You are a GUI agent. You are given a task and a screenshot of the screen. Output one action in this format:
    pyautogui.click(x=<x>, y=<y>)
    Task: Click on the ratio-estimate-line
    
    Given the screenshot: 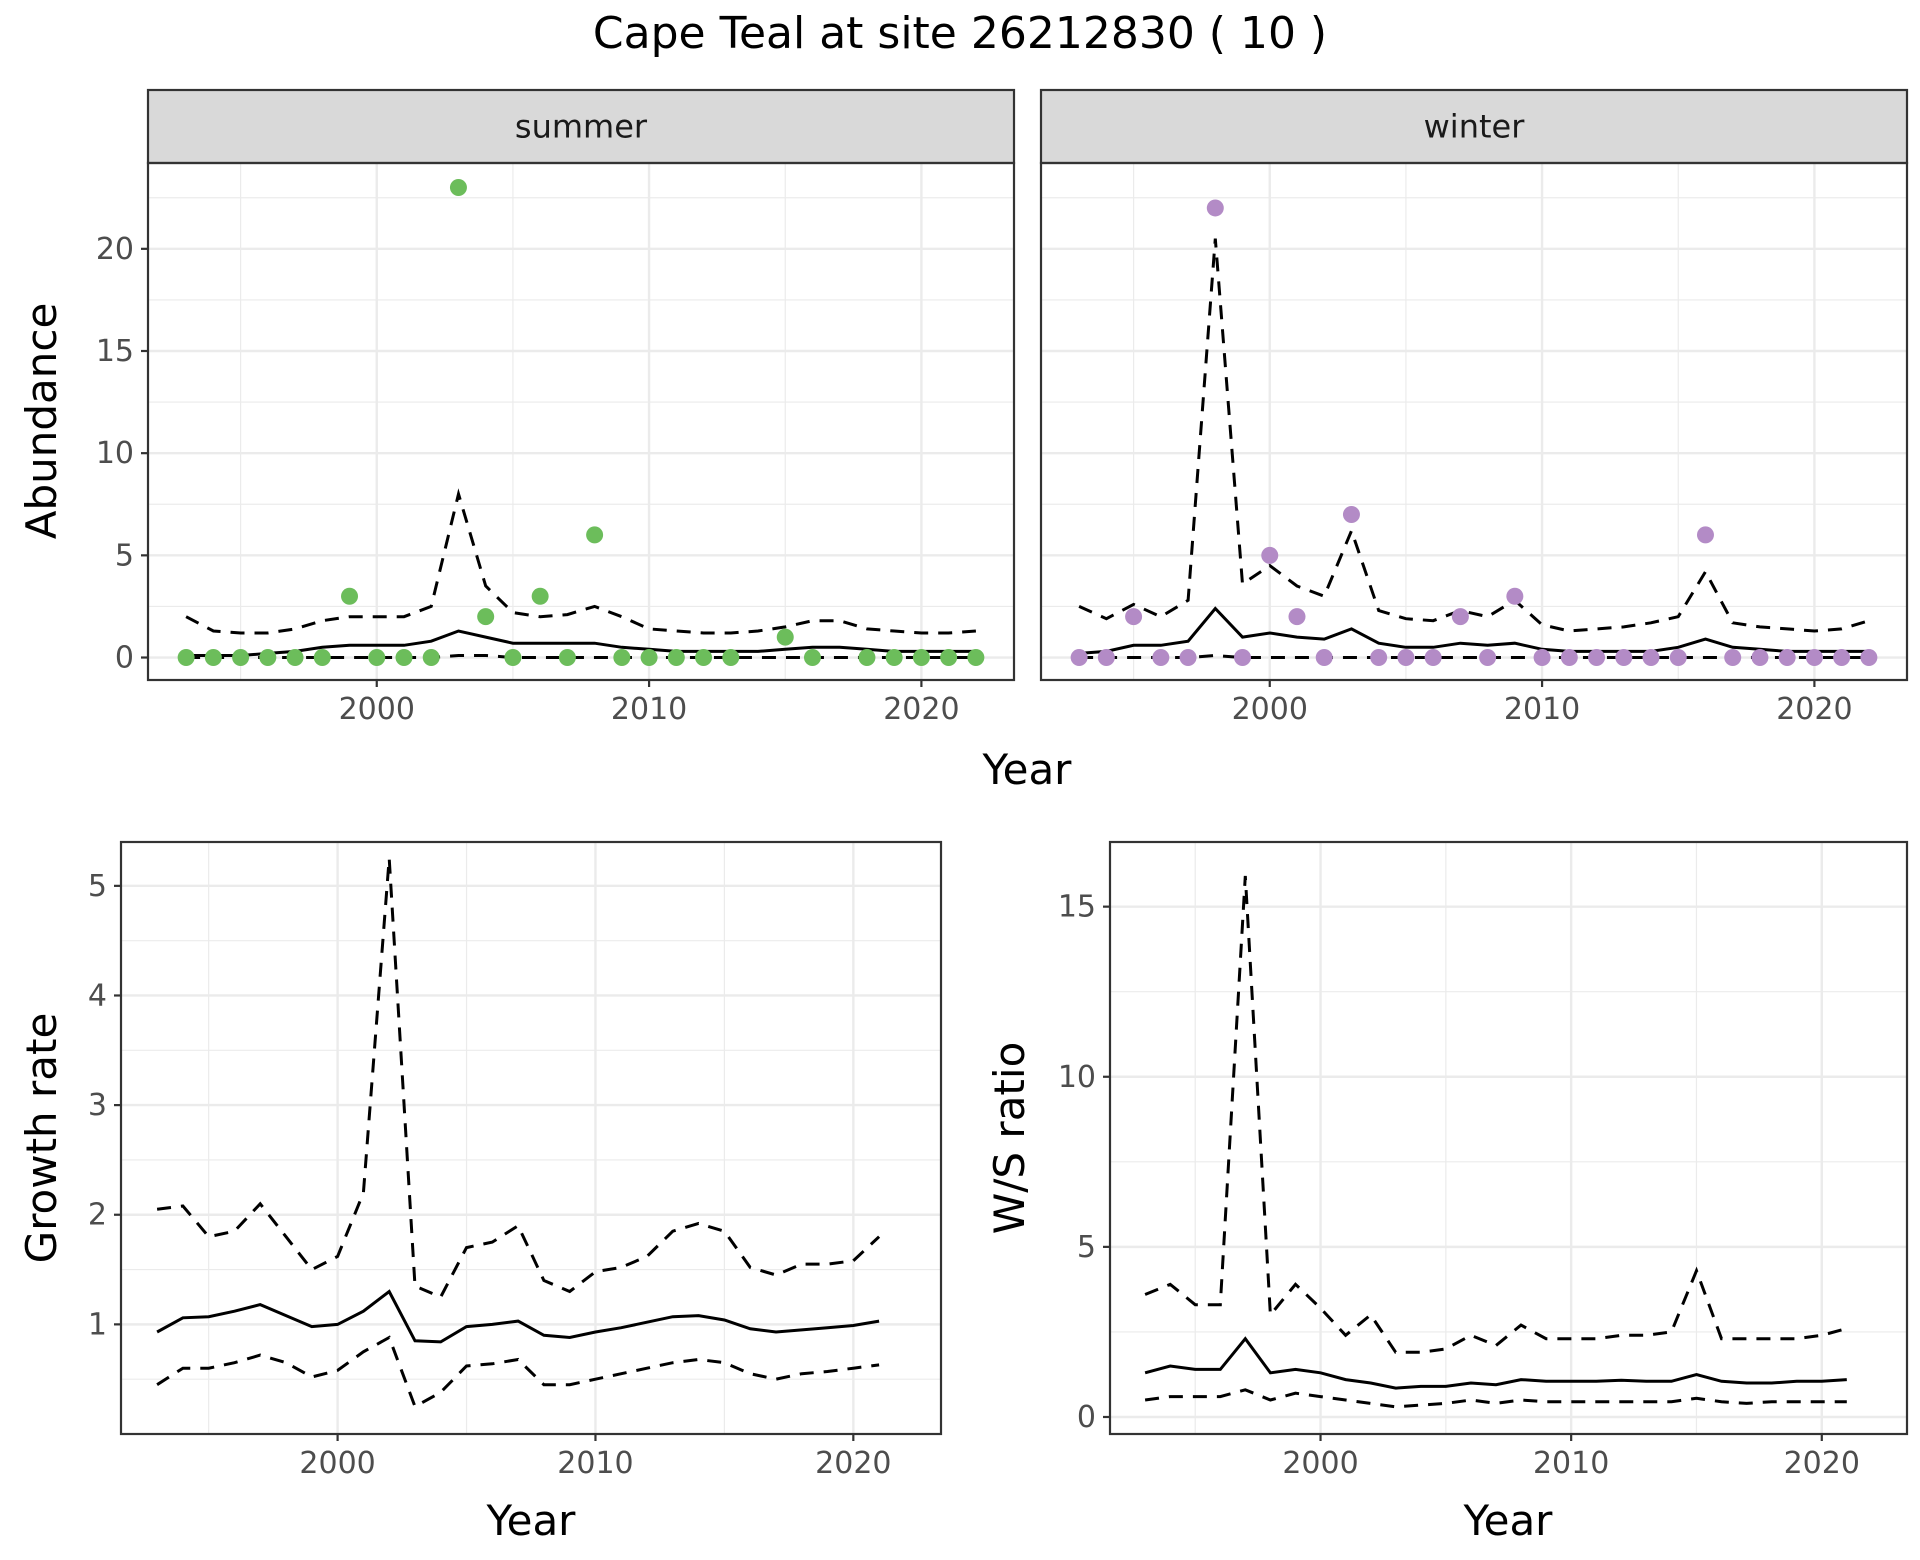 What is the action you would take?
    pyautogui.click(x=1495, y=1363)
    